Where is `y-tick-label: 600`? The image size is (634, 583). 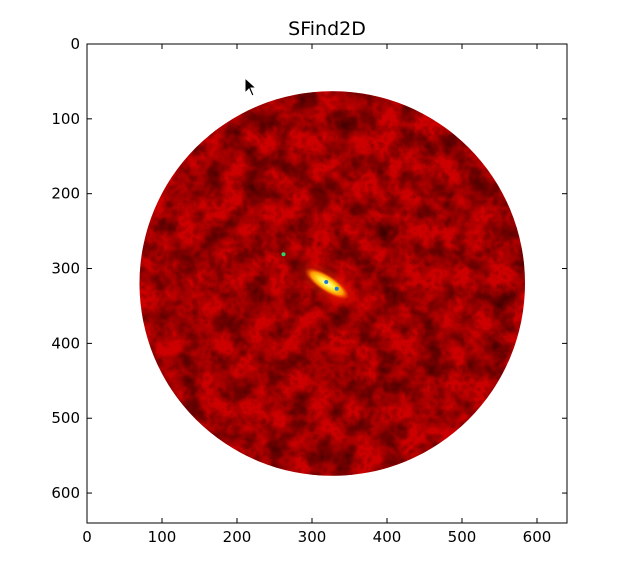 y-tick-label: 600 is located at coordinates (65, 493).